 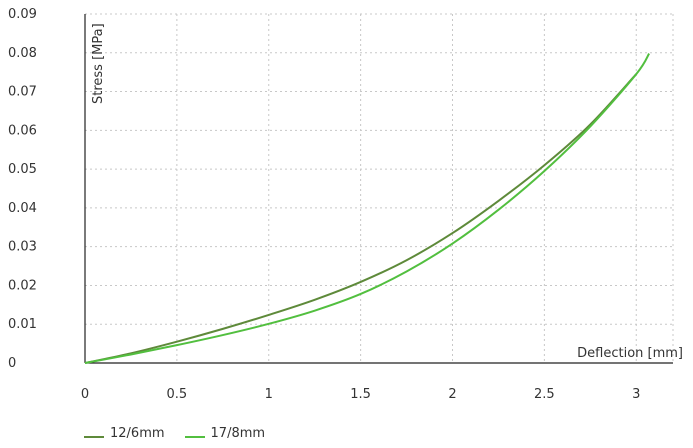 I want to click on x-tick-label: 2.5, so click(x=544, y=394).